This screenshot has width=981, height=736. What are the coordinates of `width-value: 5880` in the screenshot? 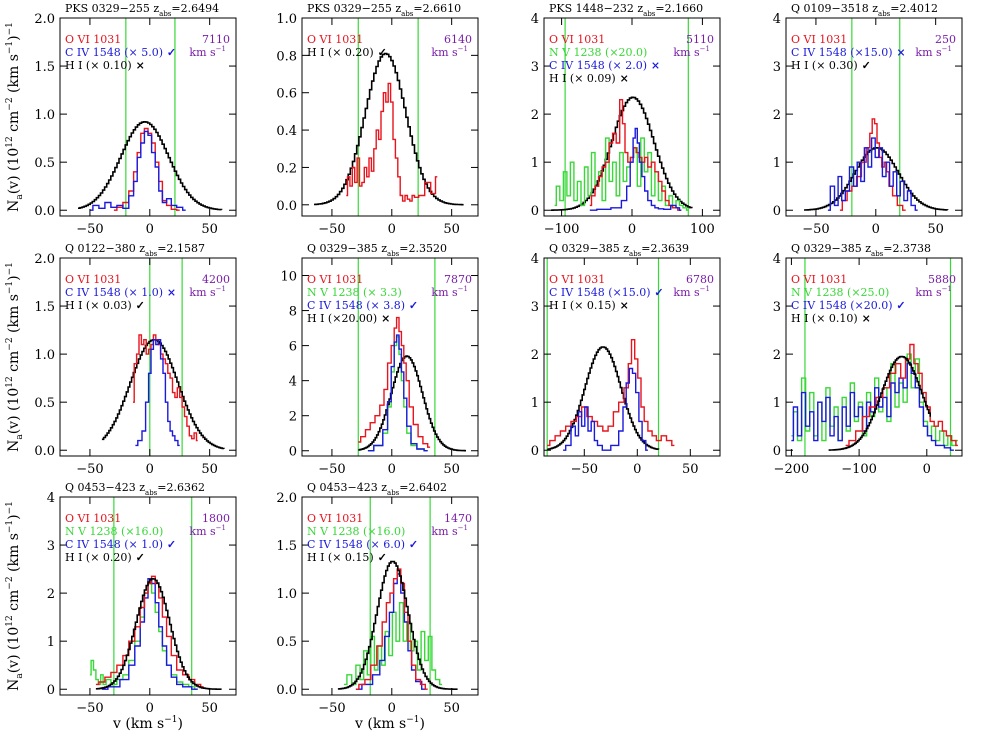 It's located at (942, 279).